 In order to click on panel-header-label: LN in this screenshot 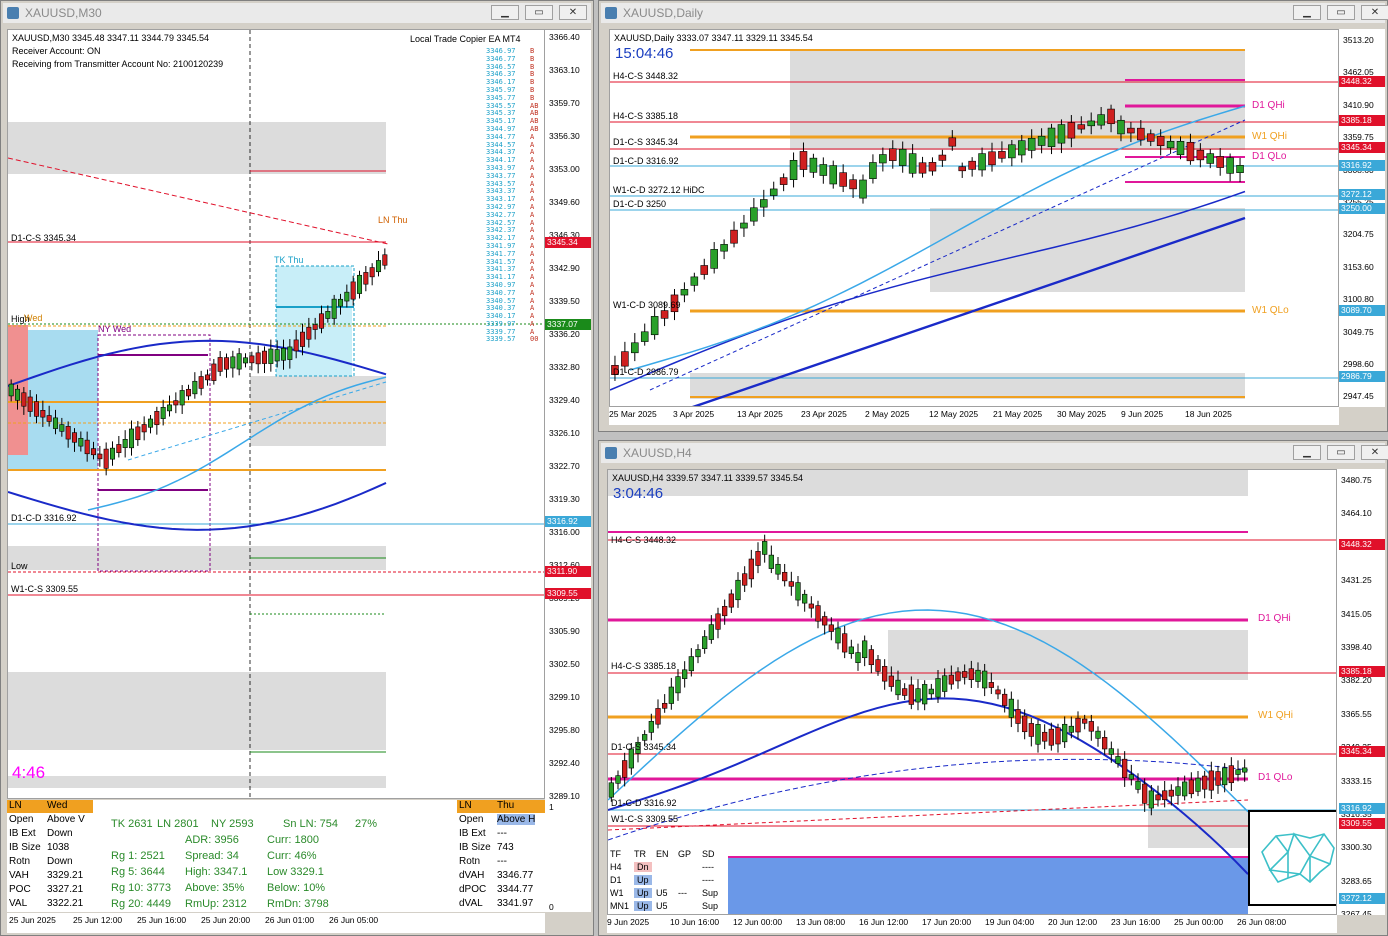, I will do `click(15, 805)`.